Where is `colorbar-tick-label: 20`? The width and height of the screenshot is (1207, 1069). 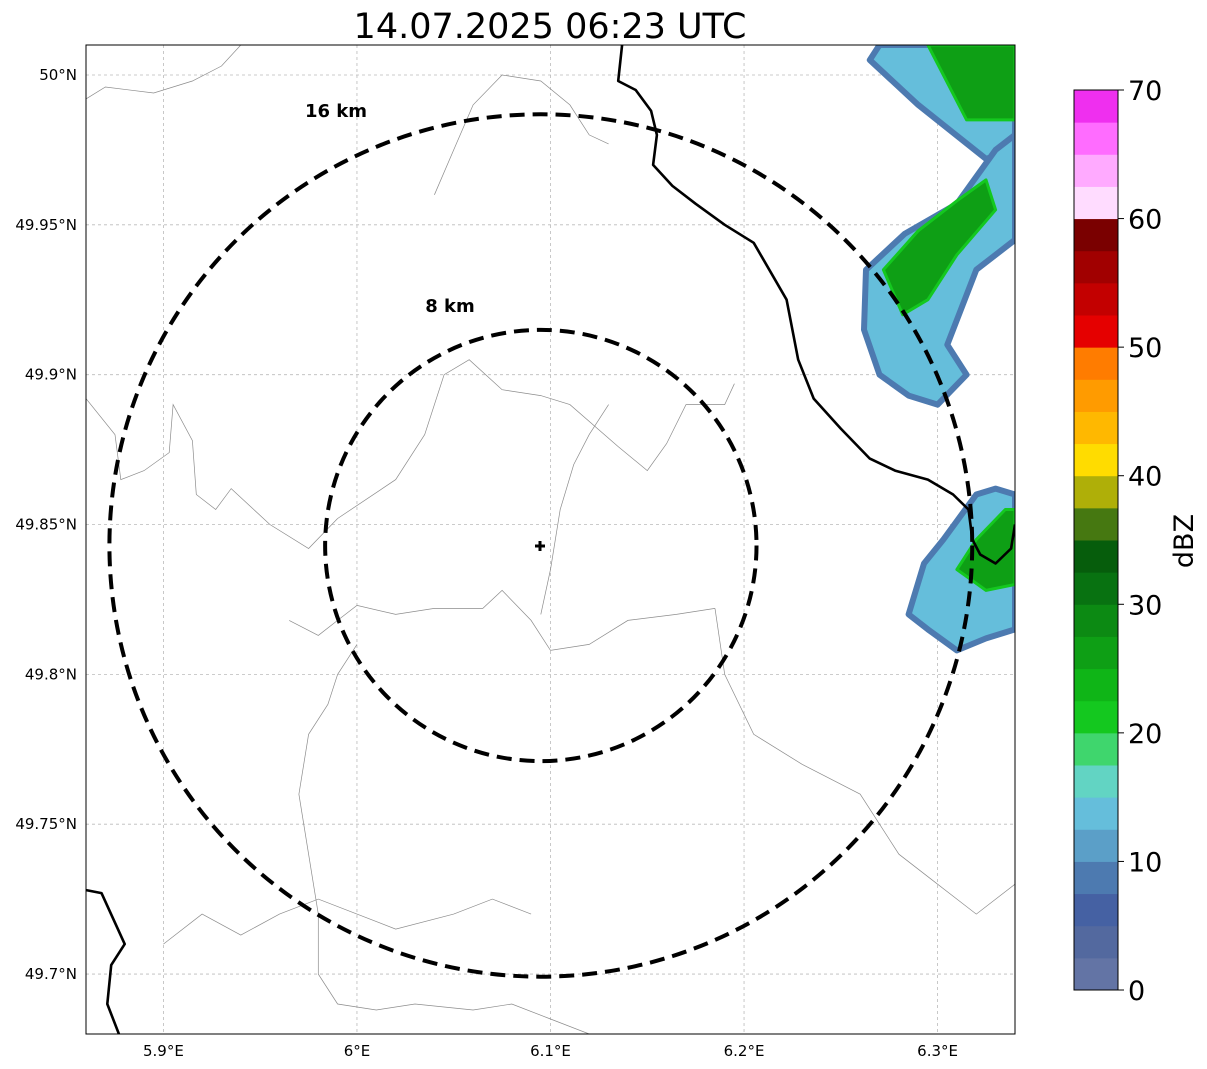 colorbar-tick-label: 20 is located at coordinates (1145, 734).